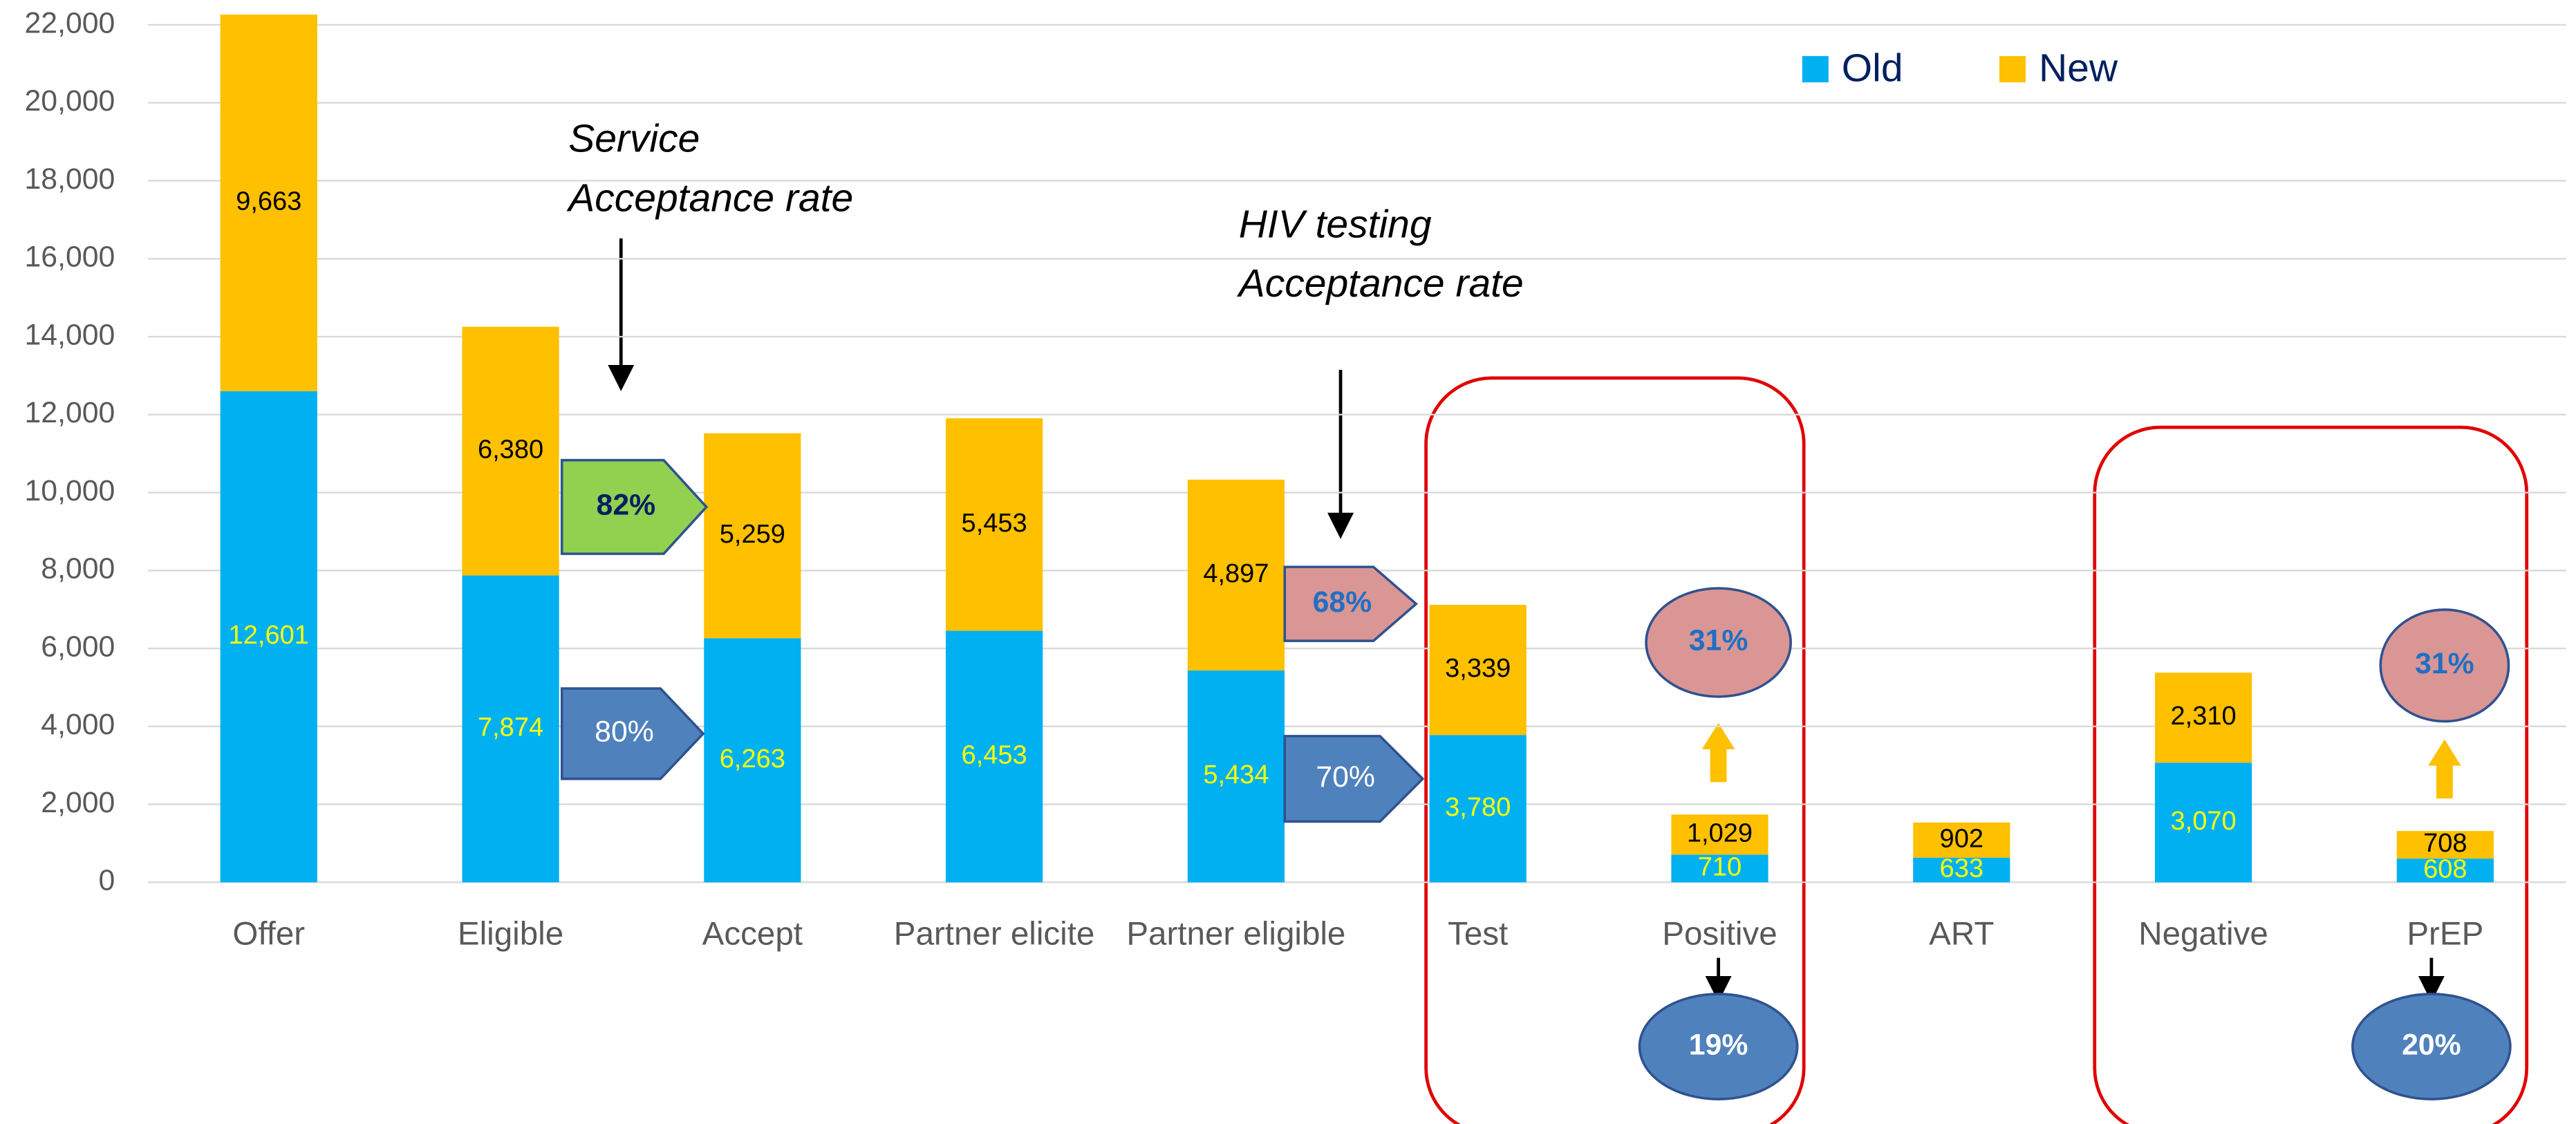 The image size is (2576, 1124). I want to click on y-tick-label: 4,000, so click(78, 725).